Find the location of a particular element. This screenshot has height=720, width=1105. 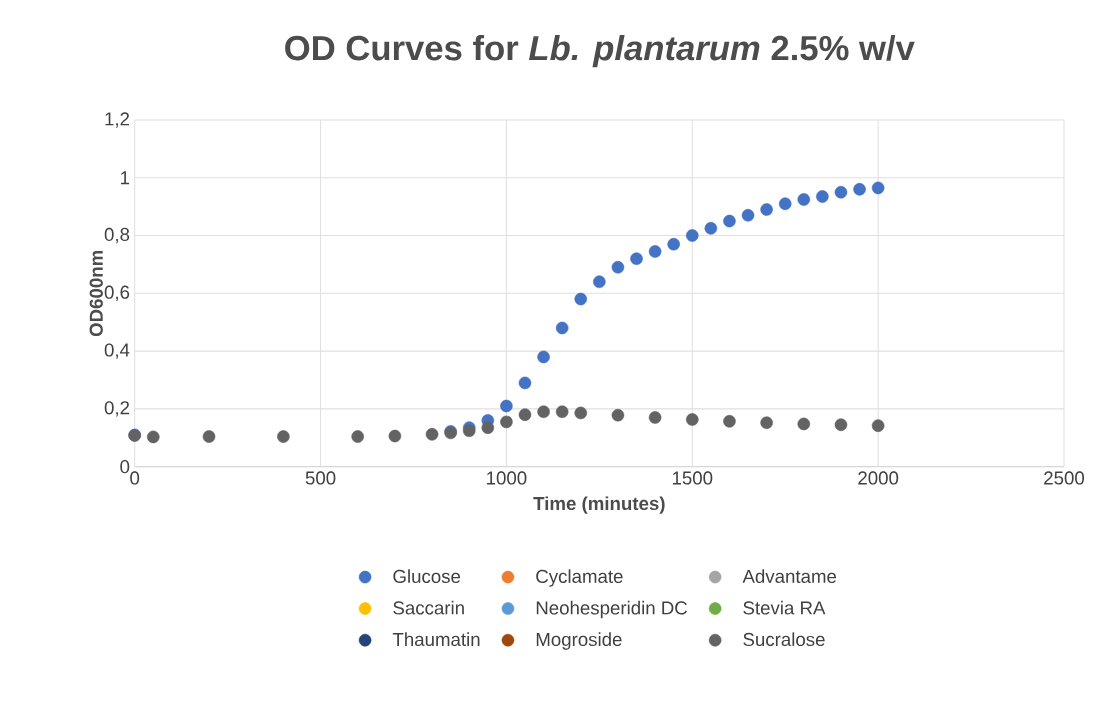

x-tick-label: 0 is located at coordinates (135, 478).